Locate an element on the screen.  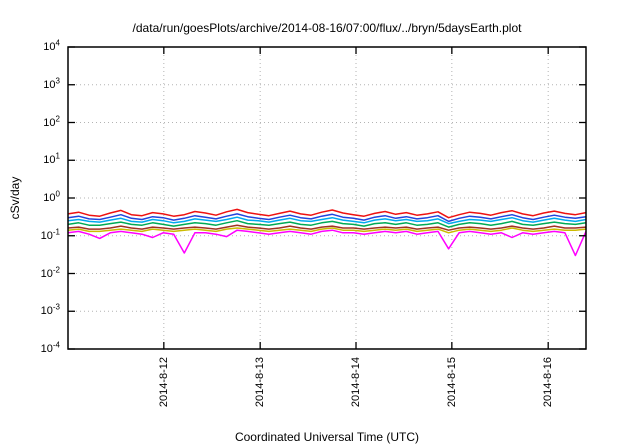
data-series-yellow is located at coordinates (327, 230).